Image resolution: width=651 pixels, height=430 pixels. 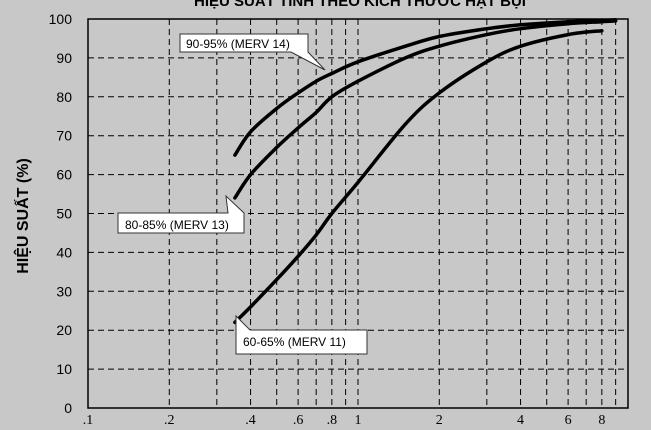 What do you see at coordinates (61, 19) in the screenshot?
I see `y-tick-label: 100` at bounding box center [61, 19].